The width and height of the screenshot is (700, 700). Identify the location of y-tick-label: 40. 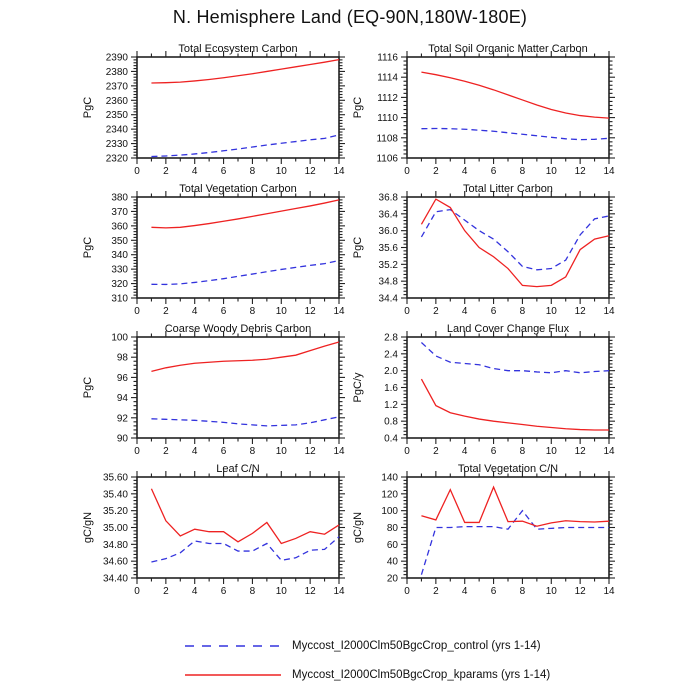
(393, 562).